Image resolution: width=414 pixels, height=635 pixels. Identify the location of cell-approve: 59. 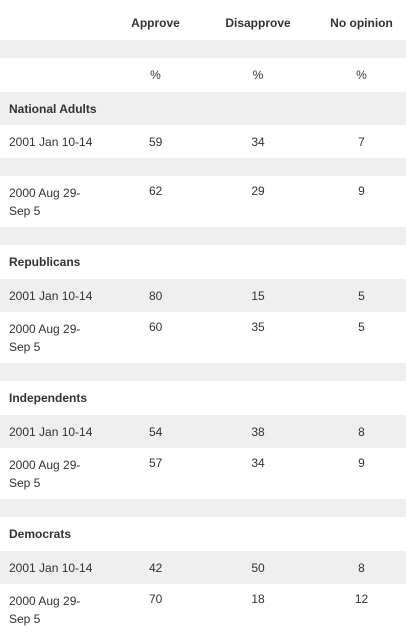
(156, 141).